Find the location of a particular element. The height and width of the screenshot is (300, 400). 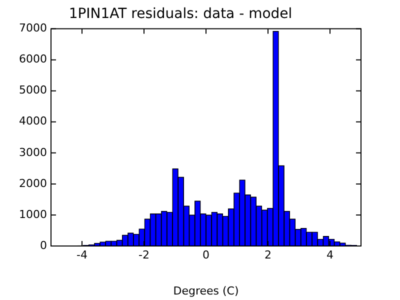

y-tick-label: 0 is located at coordinates (43, 245).